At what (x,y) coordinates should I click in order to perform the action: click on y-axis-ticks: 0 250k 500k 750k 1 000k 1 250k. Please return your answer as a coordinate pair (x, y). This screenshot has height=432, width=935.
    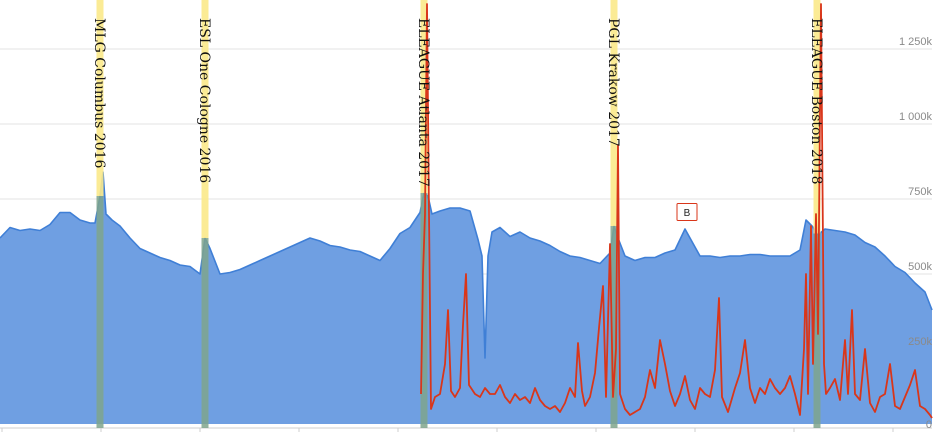
    Looking at the image, I should click on (916, 233).